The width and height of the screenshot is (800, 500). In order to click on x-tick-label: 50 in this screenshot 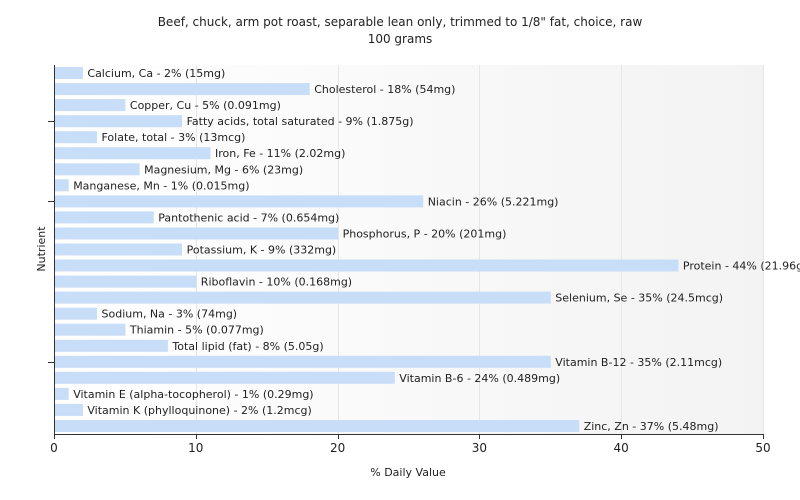, I will do `click(762, 448)`.